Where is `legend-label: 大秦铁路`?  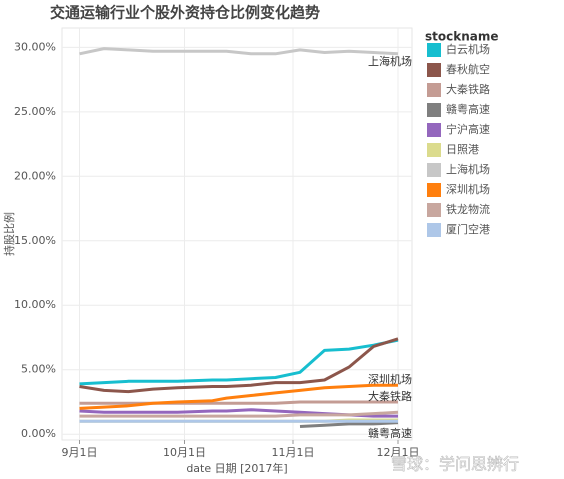
legend-label: 大秦铁路 is located at coordinates (468, 89).